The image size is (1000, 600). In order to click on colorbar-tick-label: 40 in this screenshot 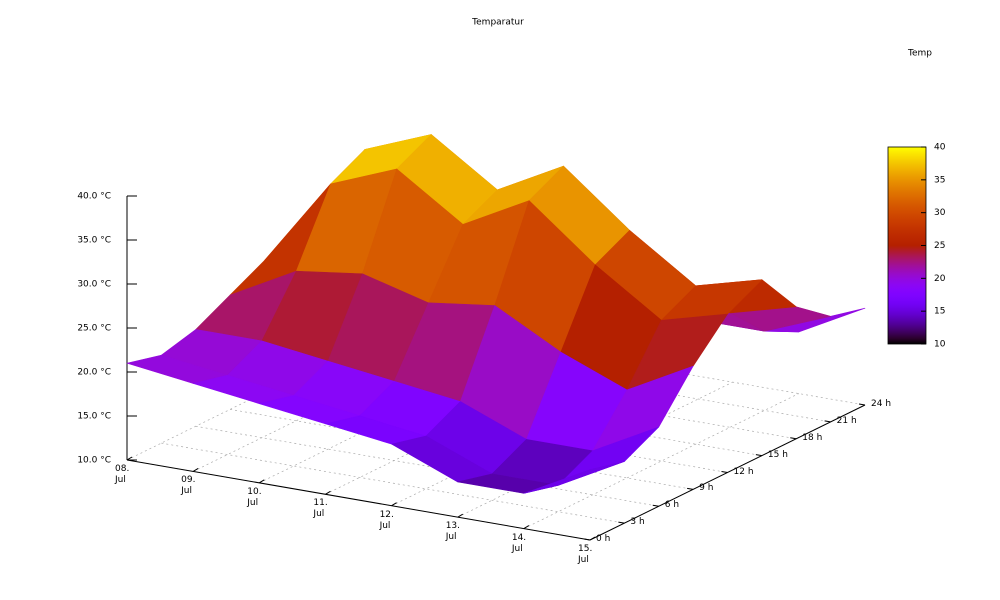, I will do `click(940, 148)`.